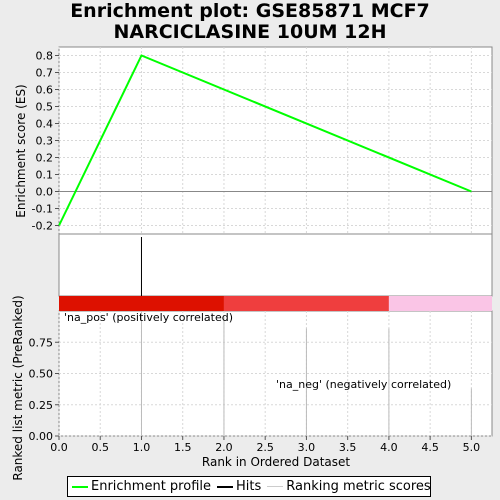 The height and width of the screenshot is (500, 500). Describe the element at coordinates (389, 447) in the screenshot. I see `x-tick-label: 4.0` at that location.